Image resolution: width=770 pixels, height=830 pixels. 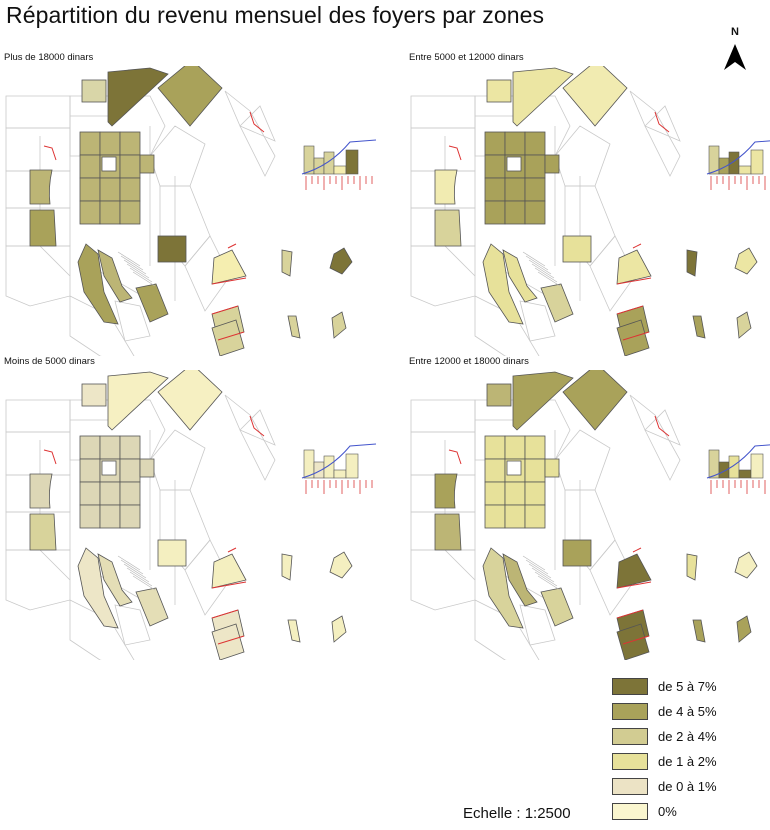 What do you see at coordinates (517, 813) in the screenshot?
I see `scale-label: Echelle : 1:2500` at bounding box center [517, 813].